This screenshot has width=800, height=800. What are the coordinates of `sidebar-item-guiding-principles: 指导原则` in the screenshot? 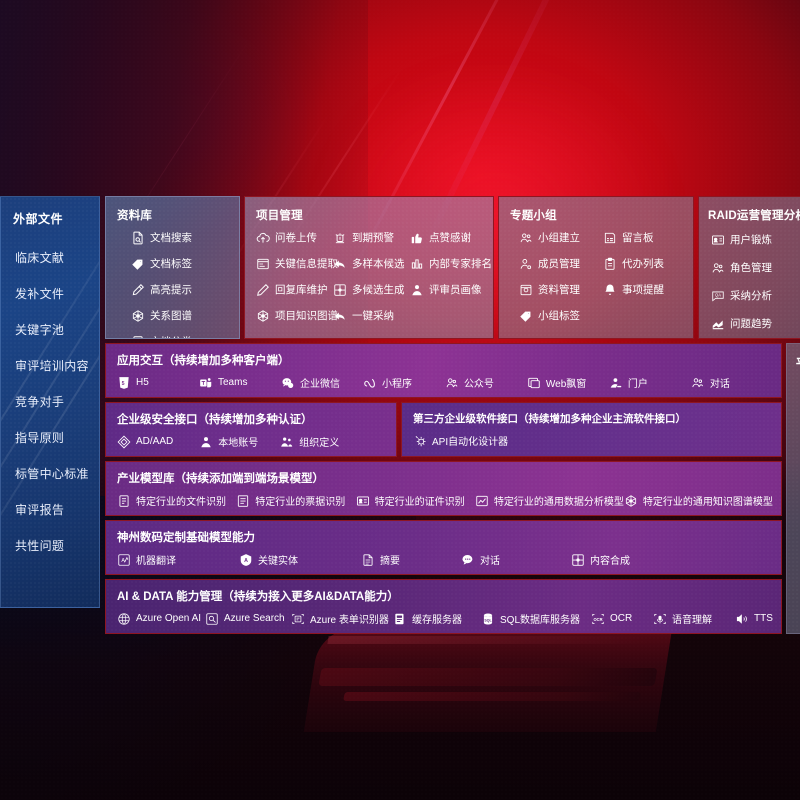 It's located at (40, 437).